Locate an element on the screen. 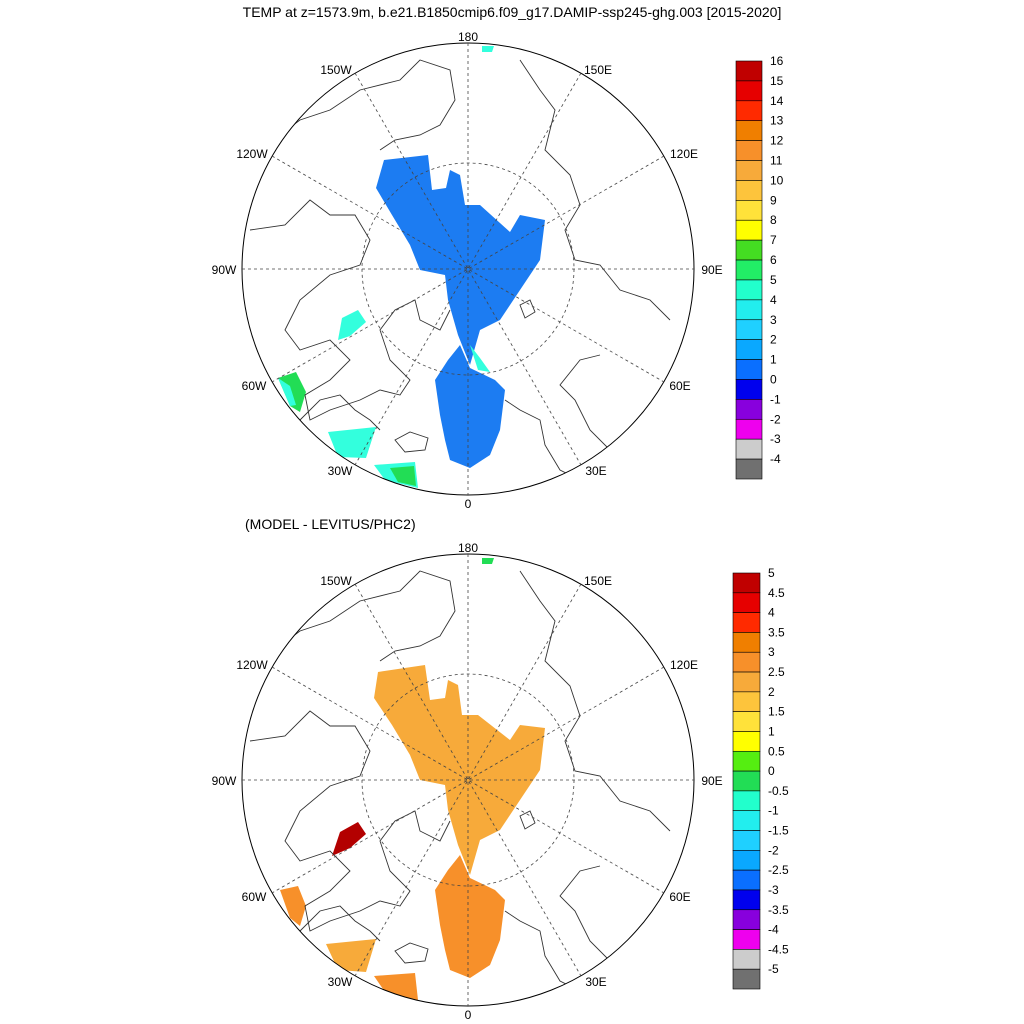 This screenshot has height=1024, width=1024. bottom-colorbar-tick-label: -3.5 is located at coordinates (778, 910).